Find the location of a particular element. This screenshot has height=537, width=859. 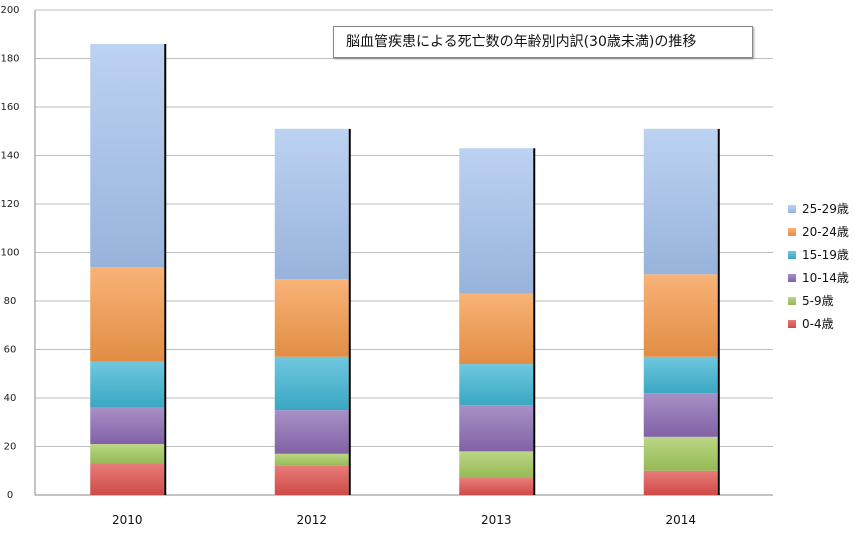

y-tick-label: 40 is located at coordinates (10, 398).